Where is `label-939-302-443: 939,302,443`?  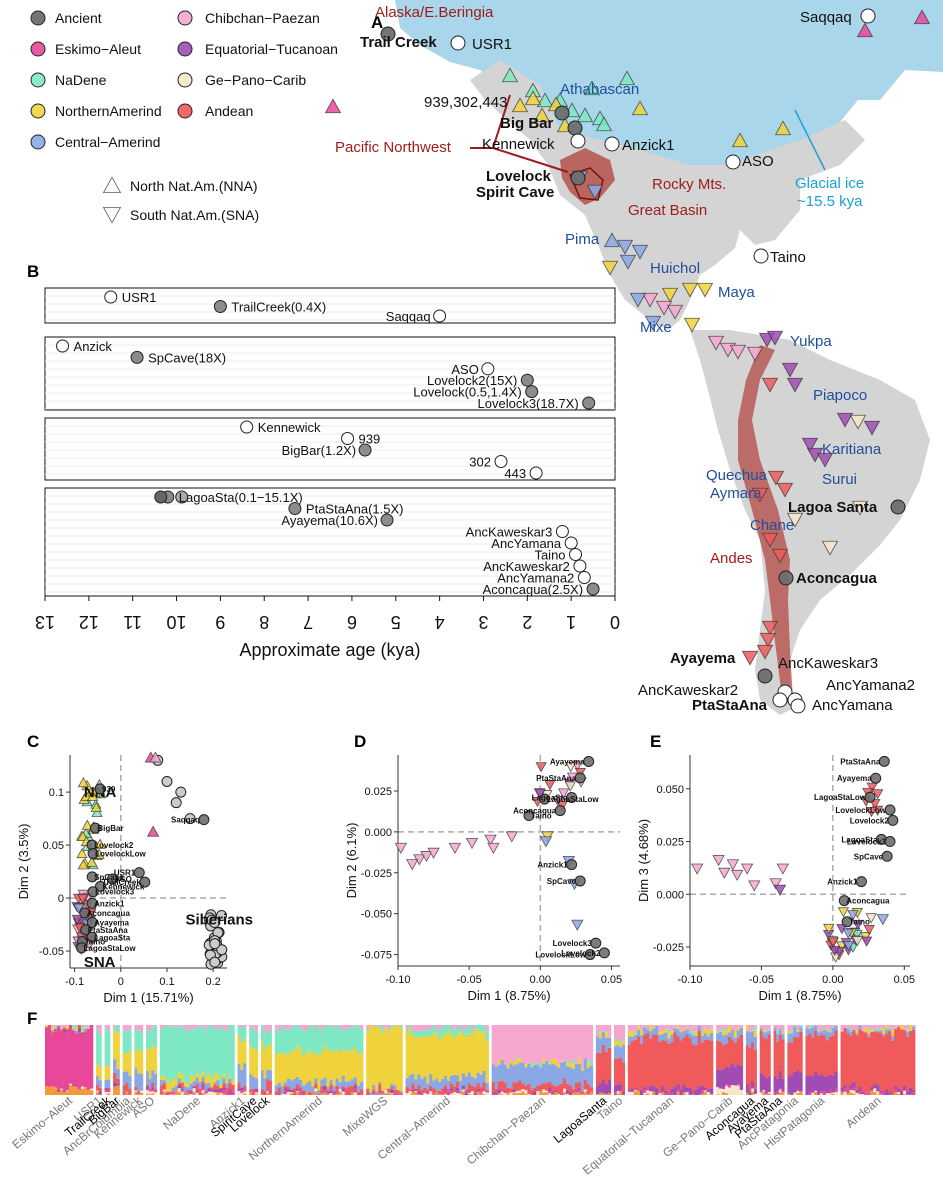
label-939-302-443: 939,302,443 is located at coordinates (465, 102).